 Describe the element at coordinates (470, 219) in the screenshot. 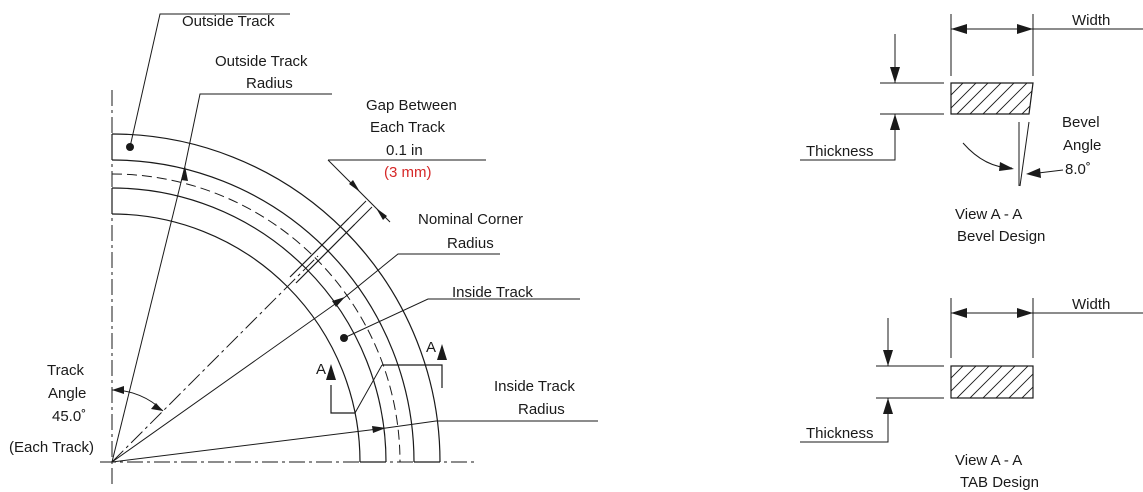

I see `nominal-radius-label-1: Nominal Corner` at that location.